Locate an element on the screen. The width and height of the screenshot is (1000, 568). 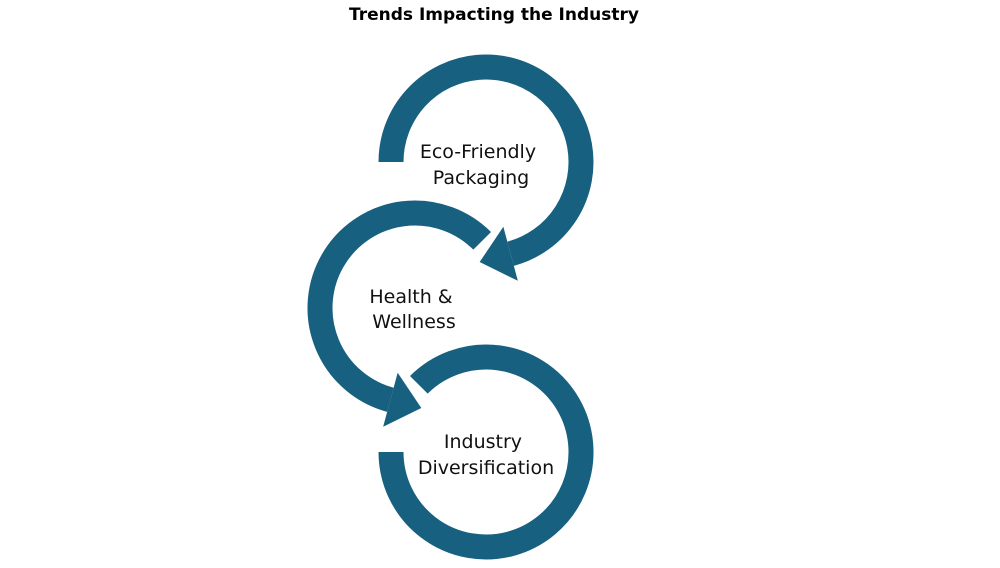
arrowhead-icon-eco-friendly is located at coordinates (498, 253).